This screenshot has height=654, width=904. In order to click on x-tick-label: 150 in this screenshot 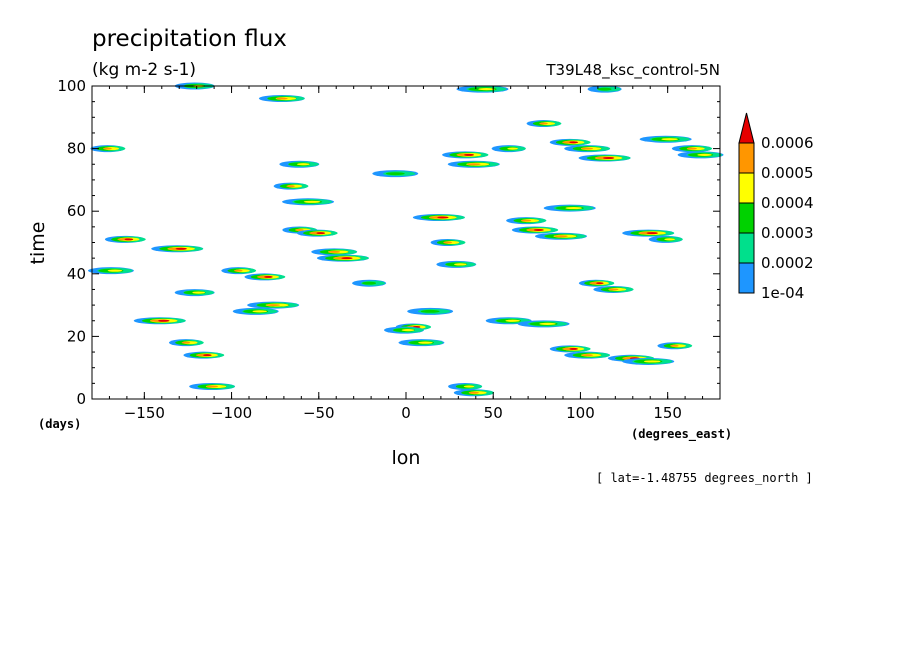, I will do `click(667, 413)`.